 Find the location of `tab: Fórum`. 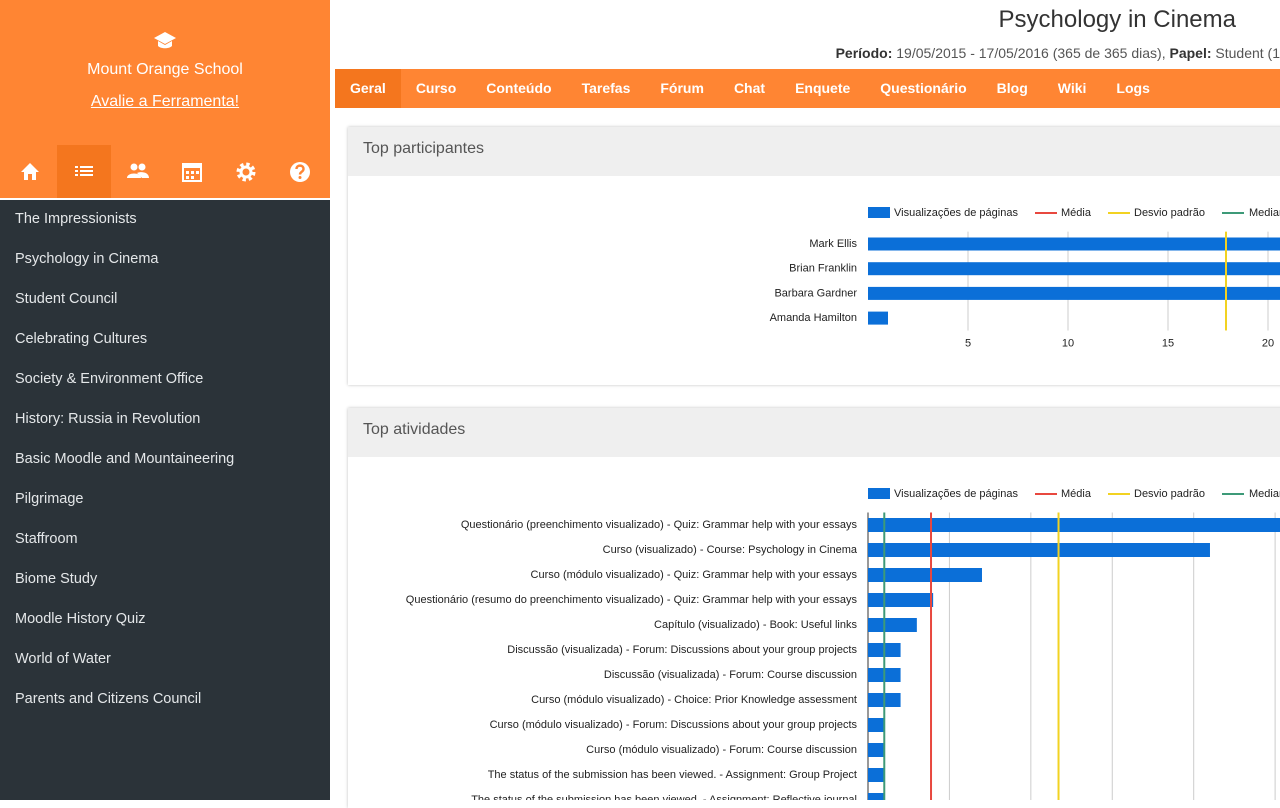

tab: Fórum is located at coordinates (682, 88).